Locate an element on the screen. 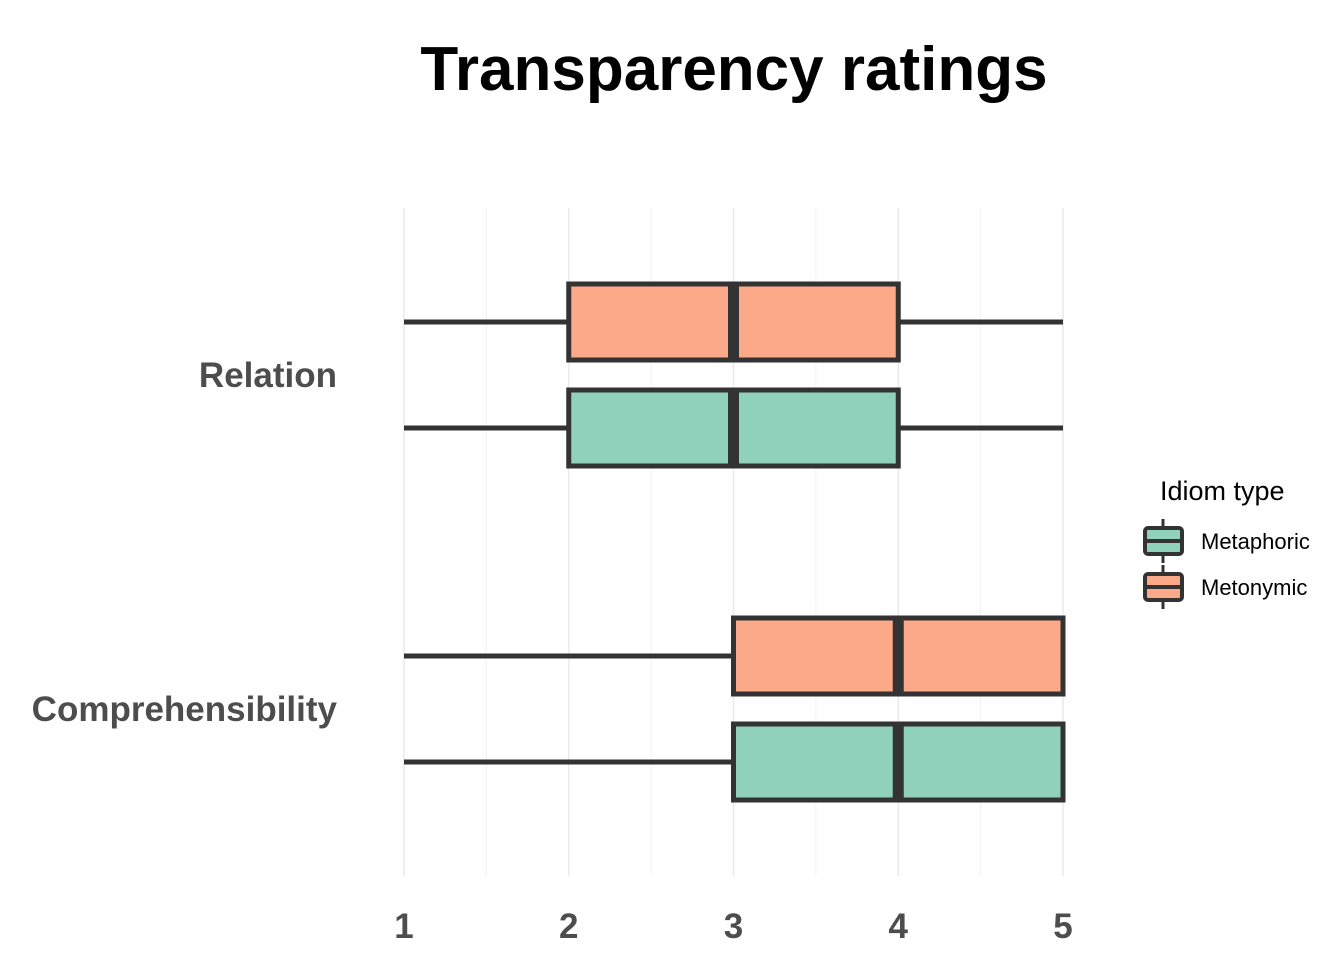  chart-title: Transparency ratings is located at coordinates (733, 69).